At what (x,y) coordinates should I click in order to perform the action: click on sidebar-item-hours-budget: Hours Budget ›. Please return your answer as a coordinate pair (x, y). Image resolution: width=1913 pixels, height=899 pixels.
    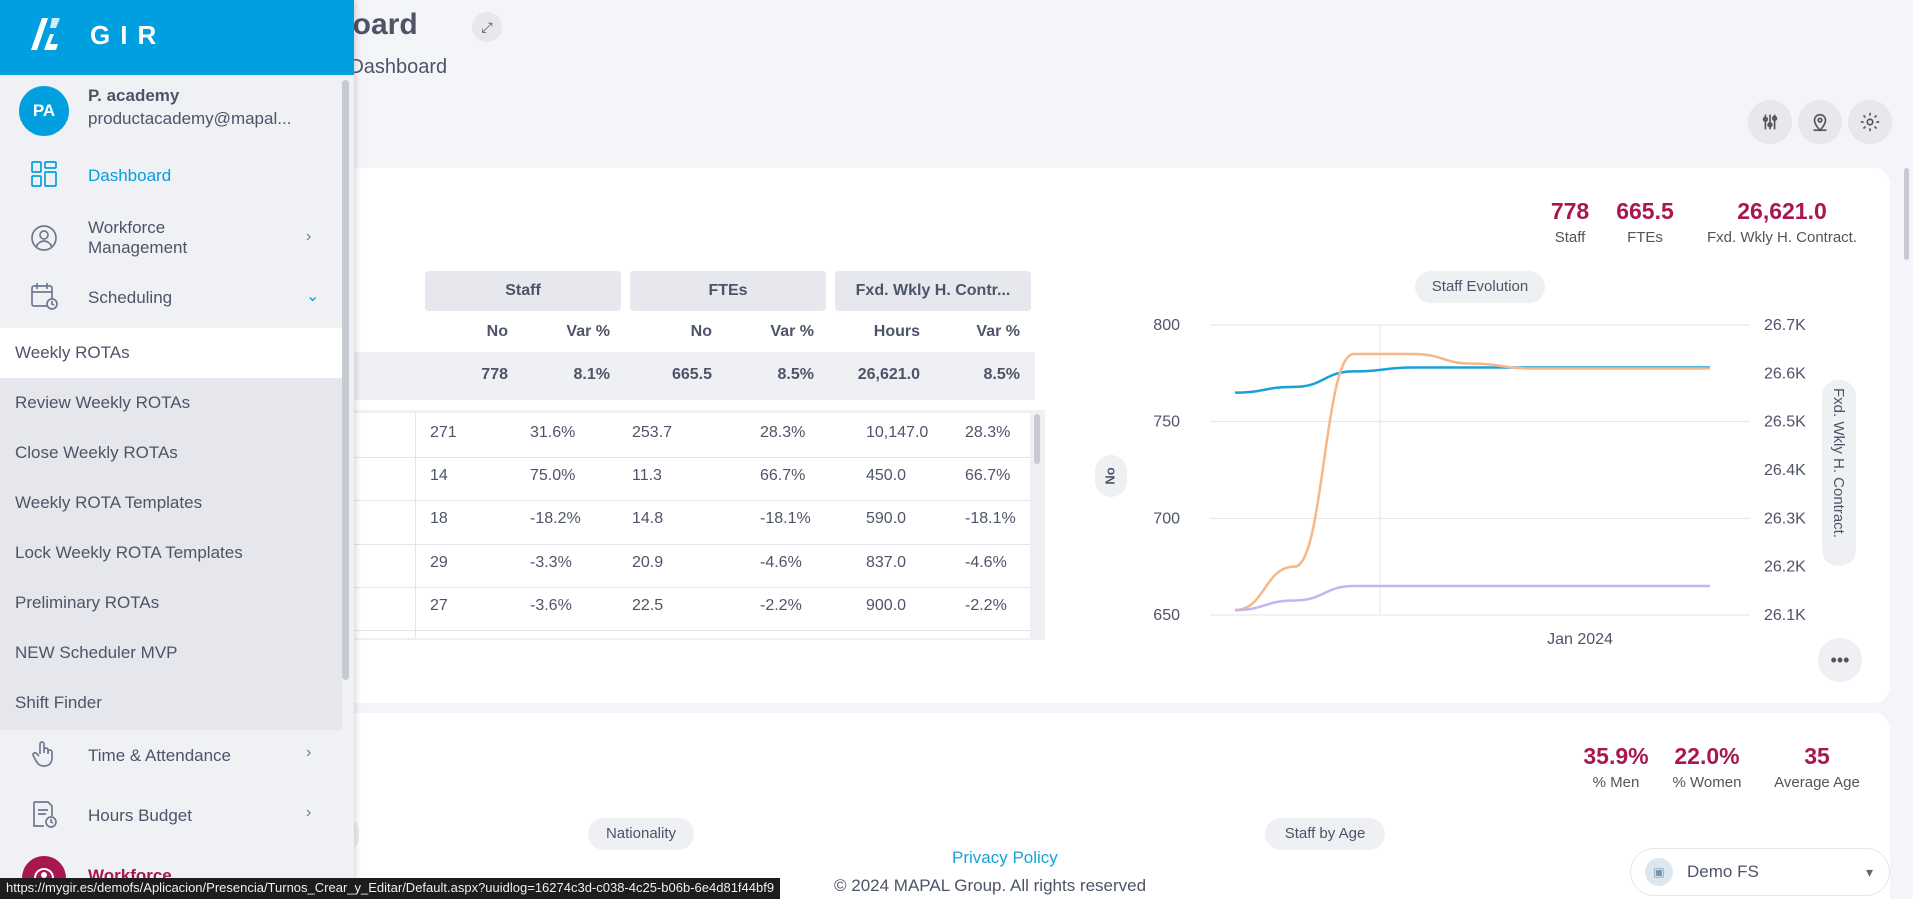
    Looking at the image, I should click on (170, 816).